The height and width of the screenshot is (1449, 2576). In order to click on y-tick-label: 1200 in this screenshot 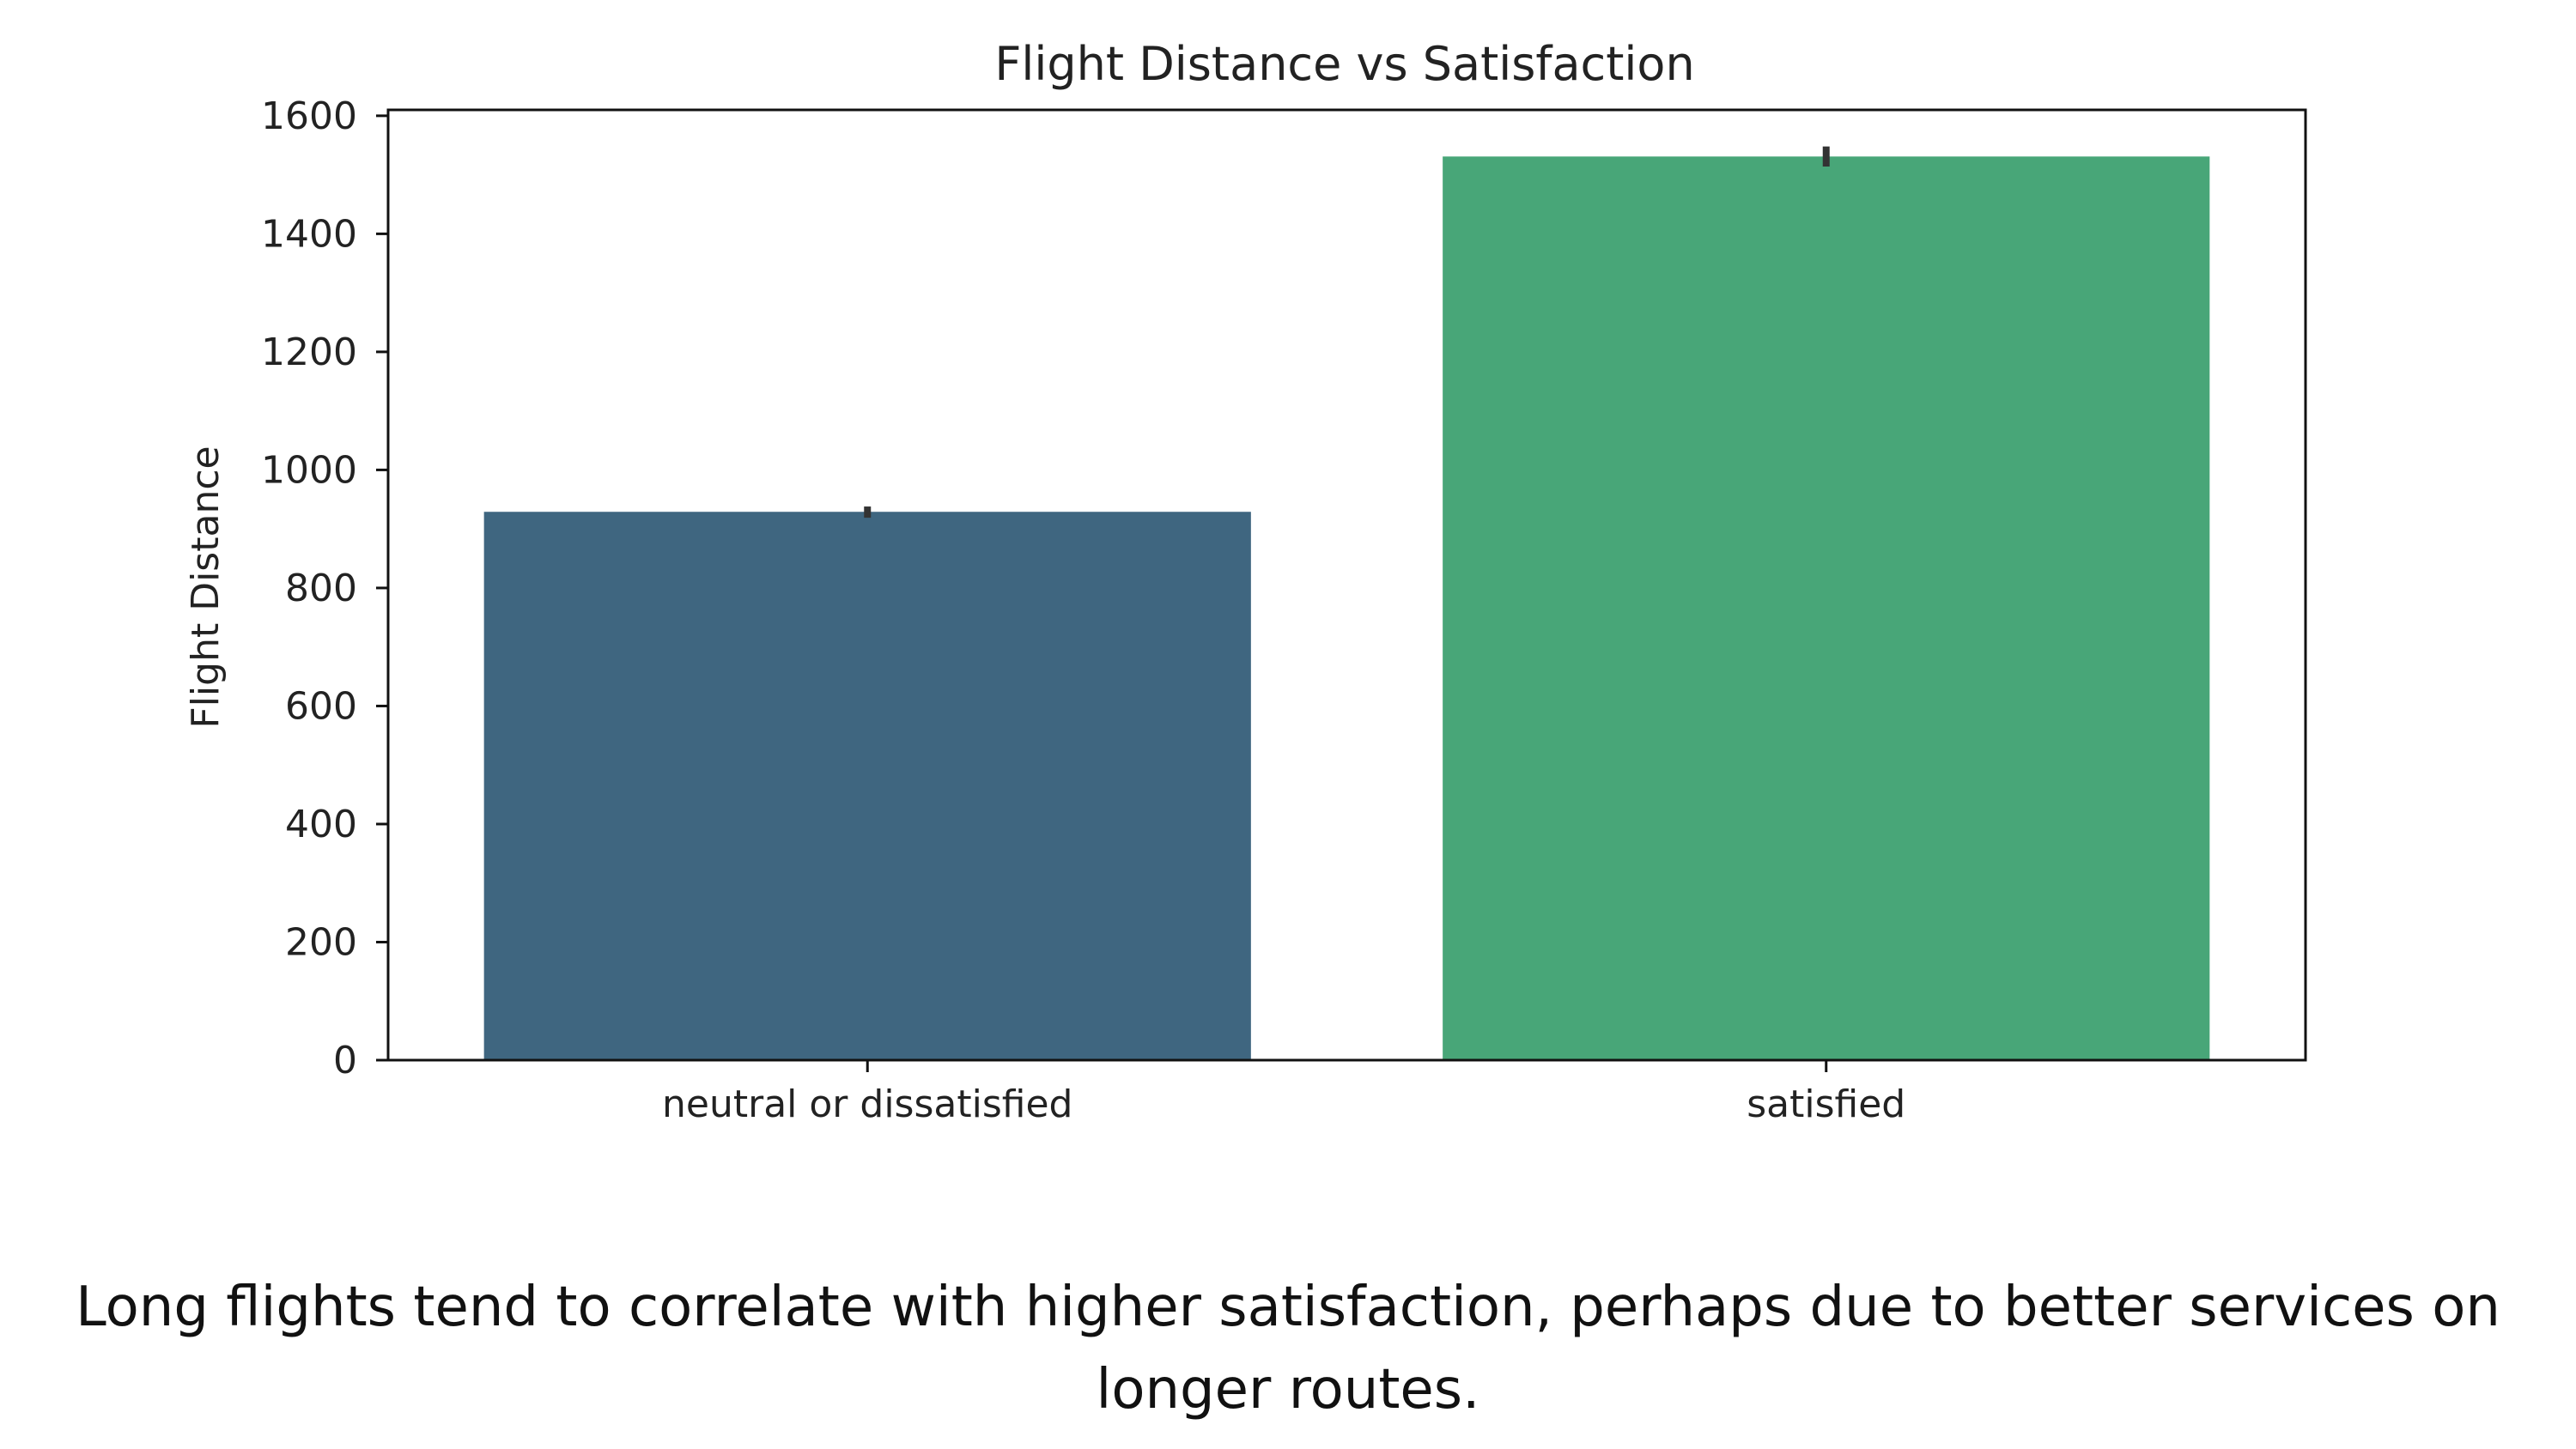, I will do `click(309, 352)`.